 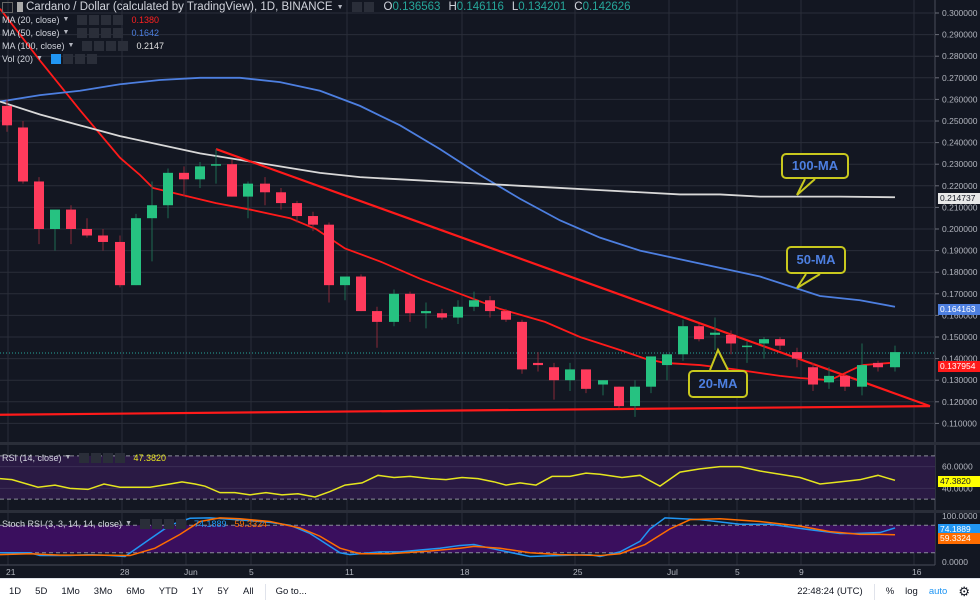 What do you see at coordinates (816, 260) in the screenshot?
I see `callout-50ma: 50-MA` at bounding box center [816, 260].